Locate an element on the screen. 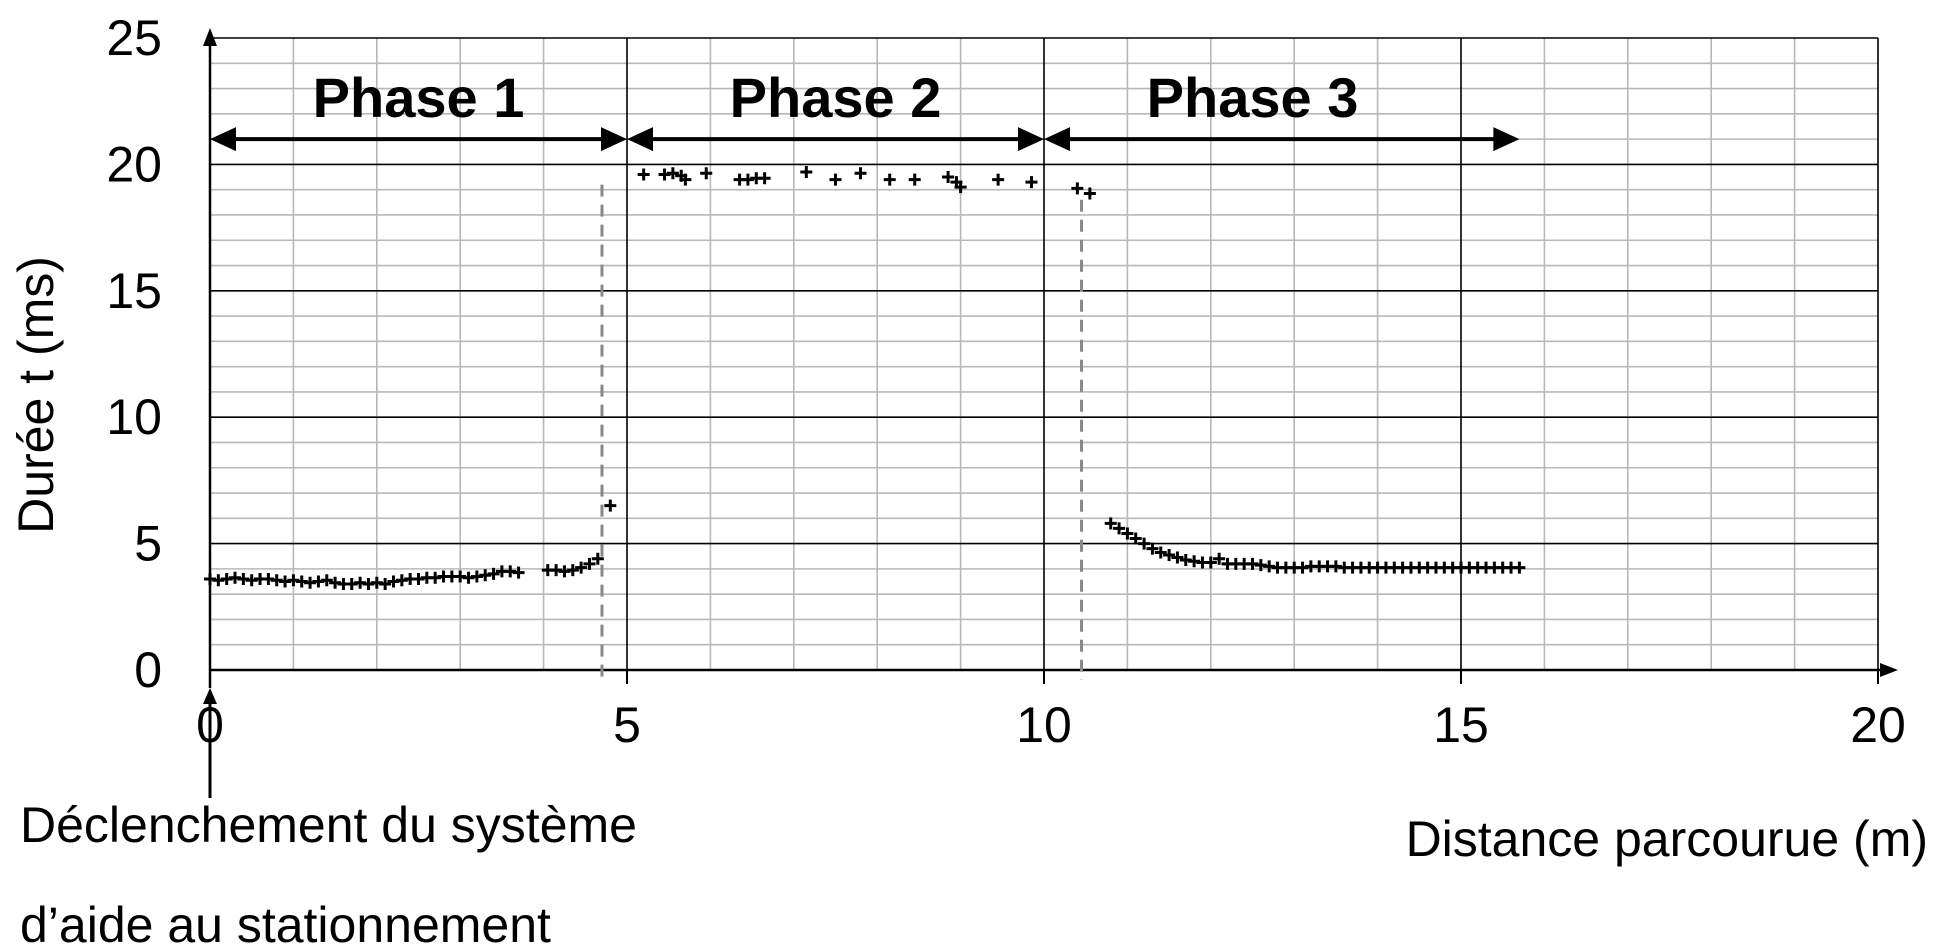  y-axis-arrow is located at coordinates (210, 37).